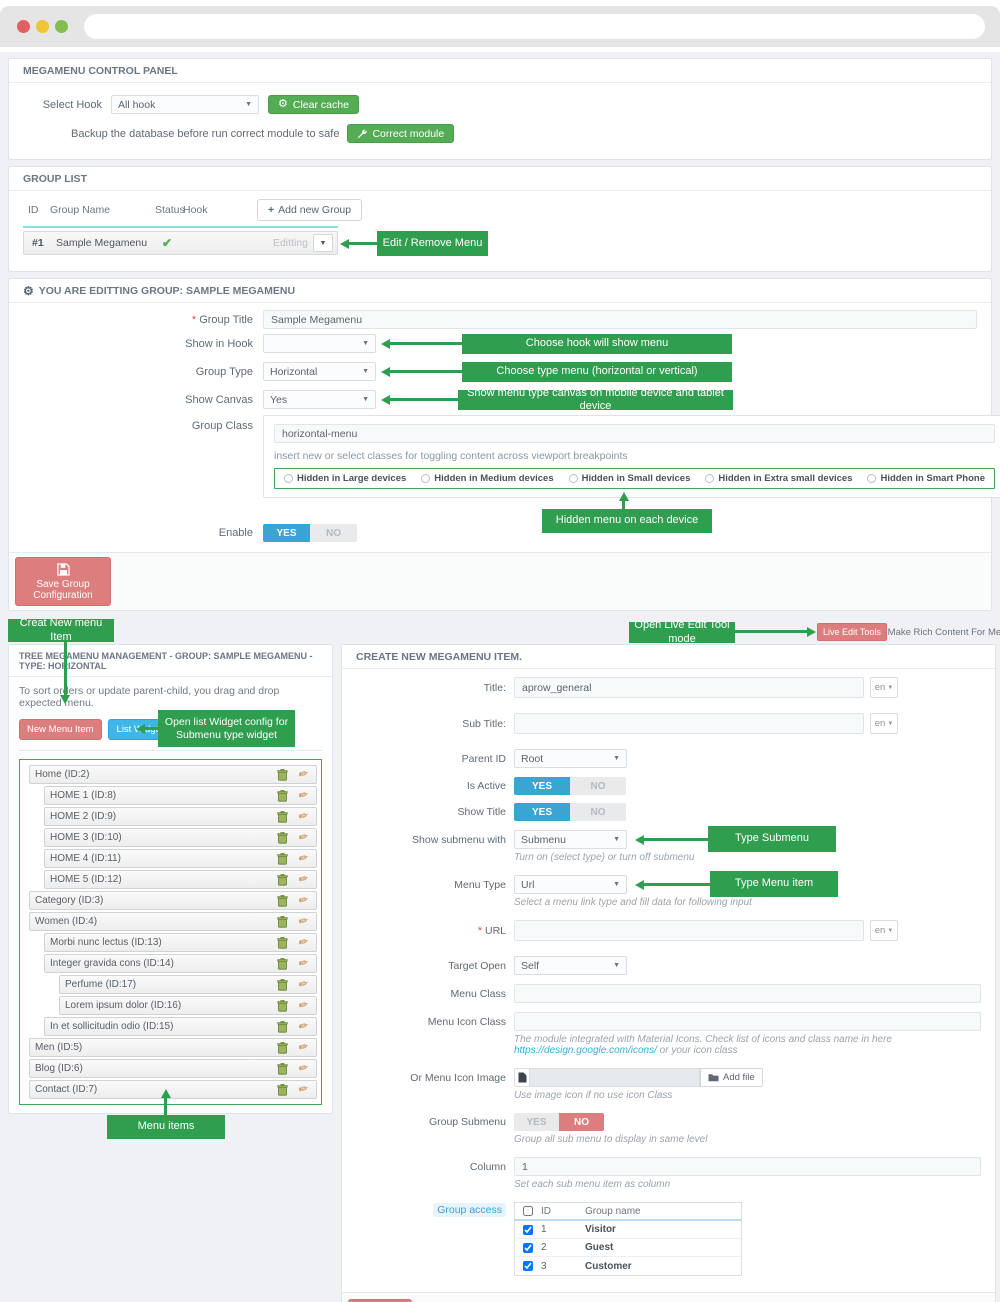 Image resolution: width=1000 pixels, height=1302 pixels. Describe the element at coordinates (689, 930) in the screenshot. I see `url-input` at that location.